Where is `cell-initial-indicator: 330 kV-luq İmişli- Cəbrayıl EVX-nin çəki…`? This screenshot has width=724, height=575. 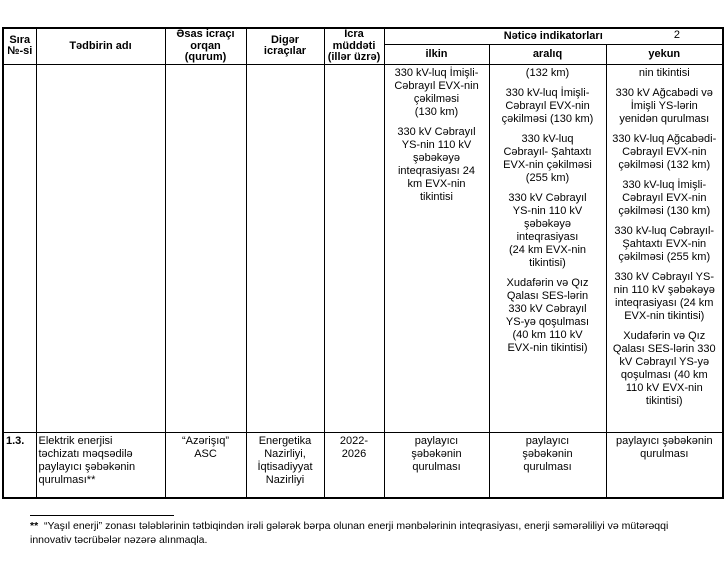
cell-initial-indicator: 330 kV-luq İmişli- Cəbrayıl EVX-nin çəki… is located at coordinates (436, 248).